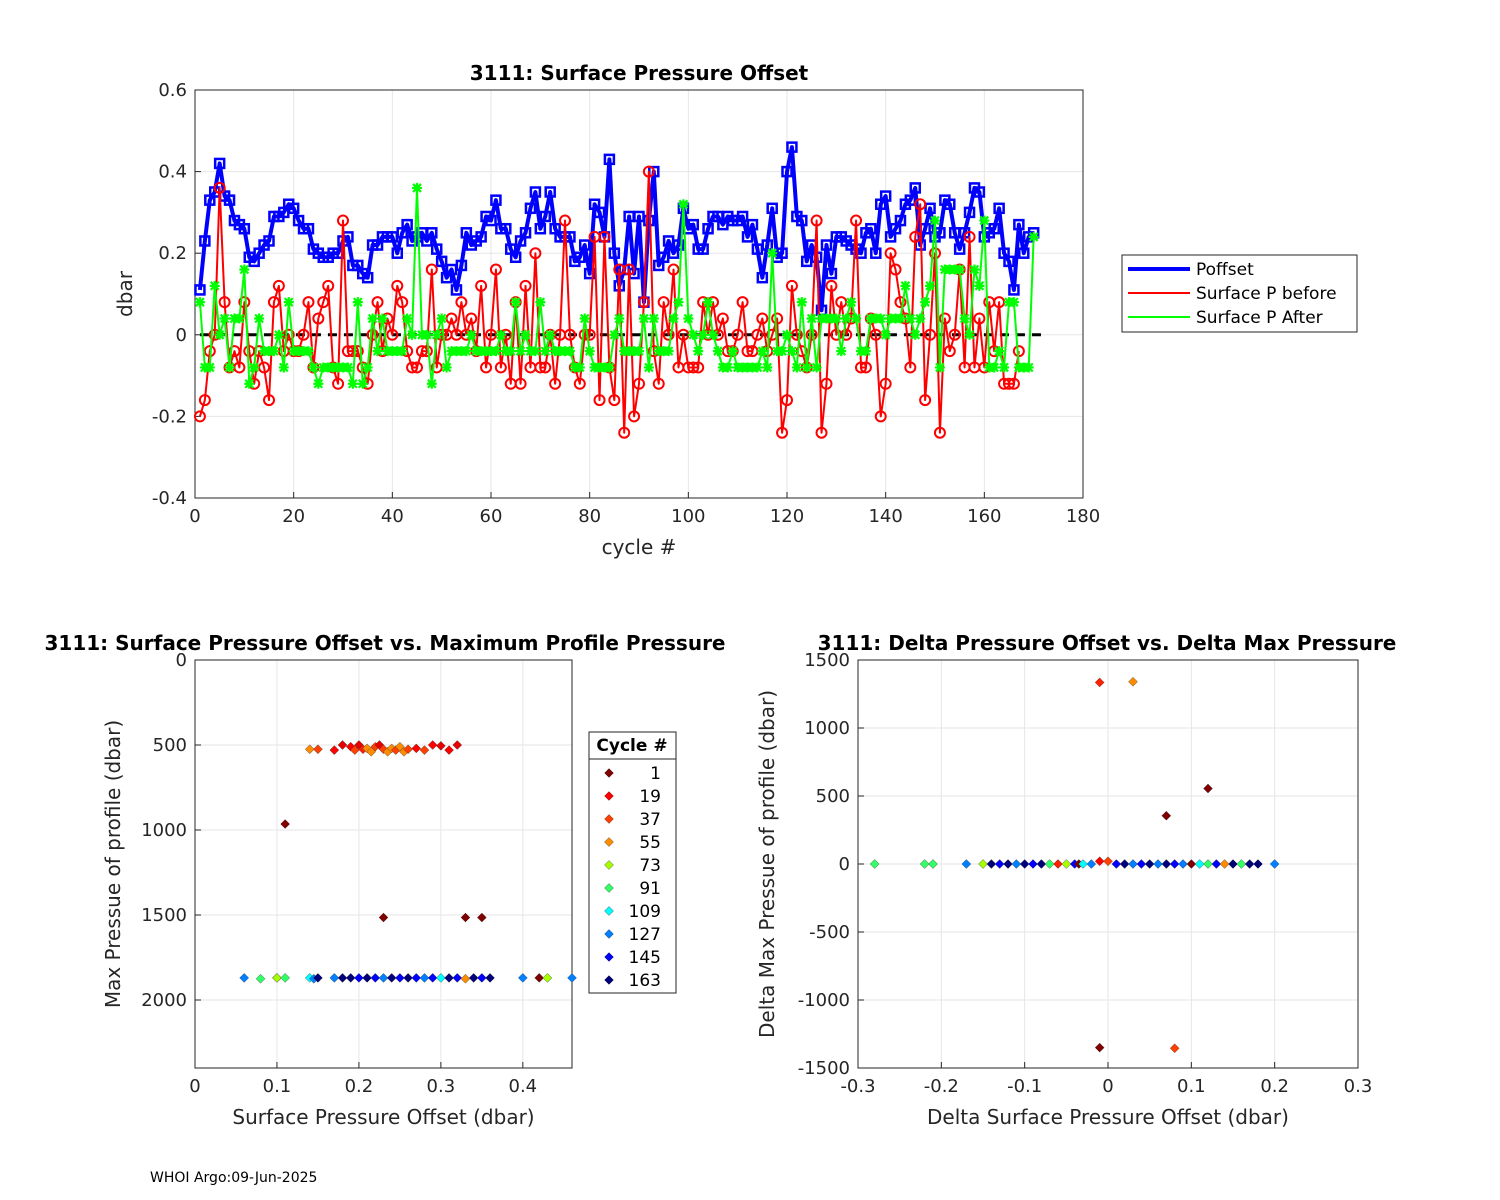 The image size is (1500, 1200). Describe the element at coordinates (829, 932) in the screenshot. I see `y-tick-label: -500` at that location.